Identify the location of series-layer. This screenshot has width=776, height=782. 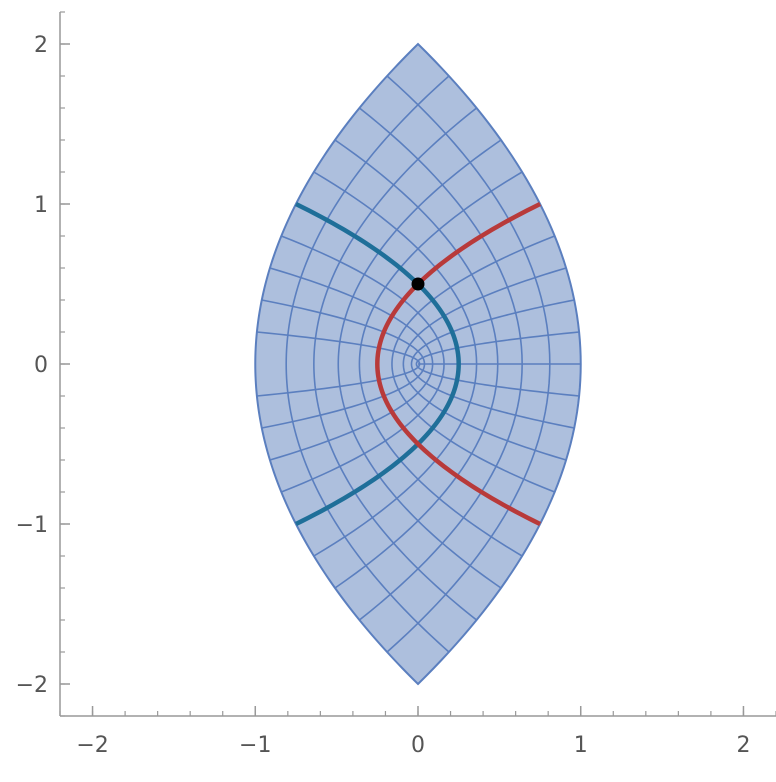
(418, 364).